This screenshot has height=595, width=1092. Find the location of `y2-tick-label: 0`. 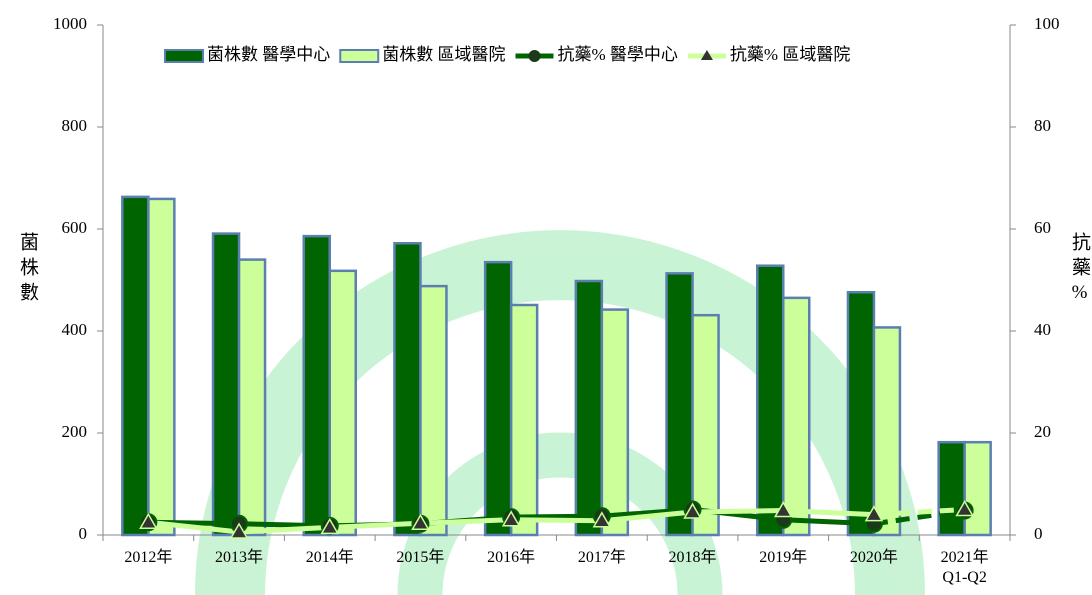

y2-tick-label: 0 is located at coordinates (1038, 533).